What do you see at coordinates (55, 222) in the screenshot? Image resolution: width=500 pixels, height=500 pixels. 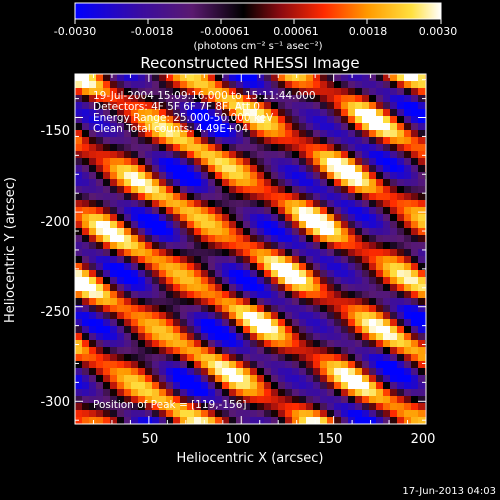 I see `y-tick-label: -200` at bounding box center [55, 222].